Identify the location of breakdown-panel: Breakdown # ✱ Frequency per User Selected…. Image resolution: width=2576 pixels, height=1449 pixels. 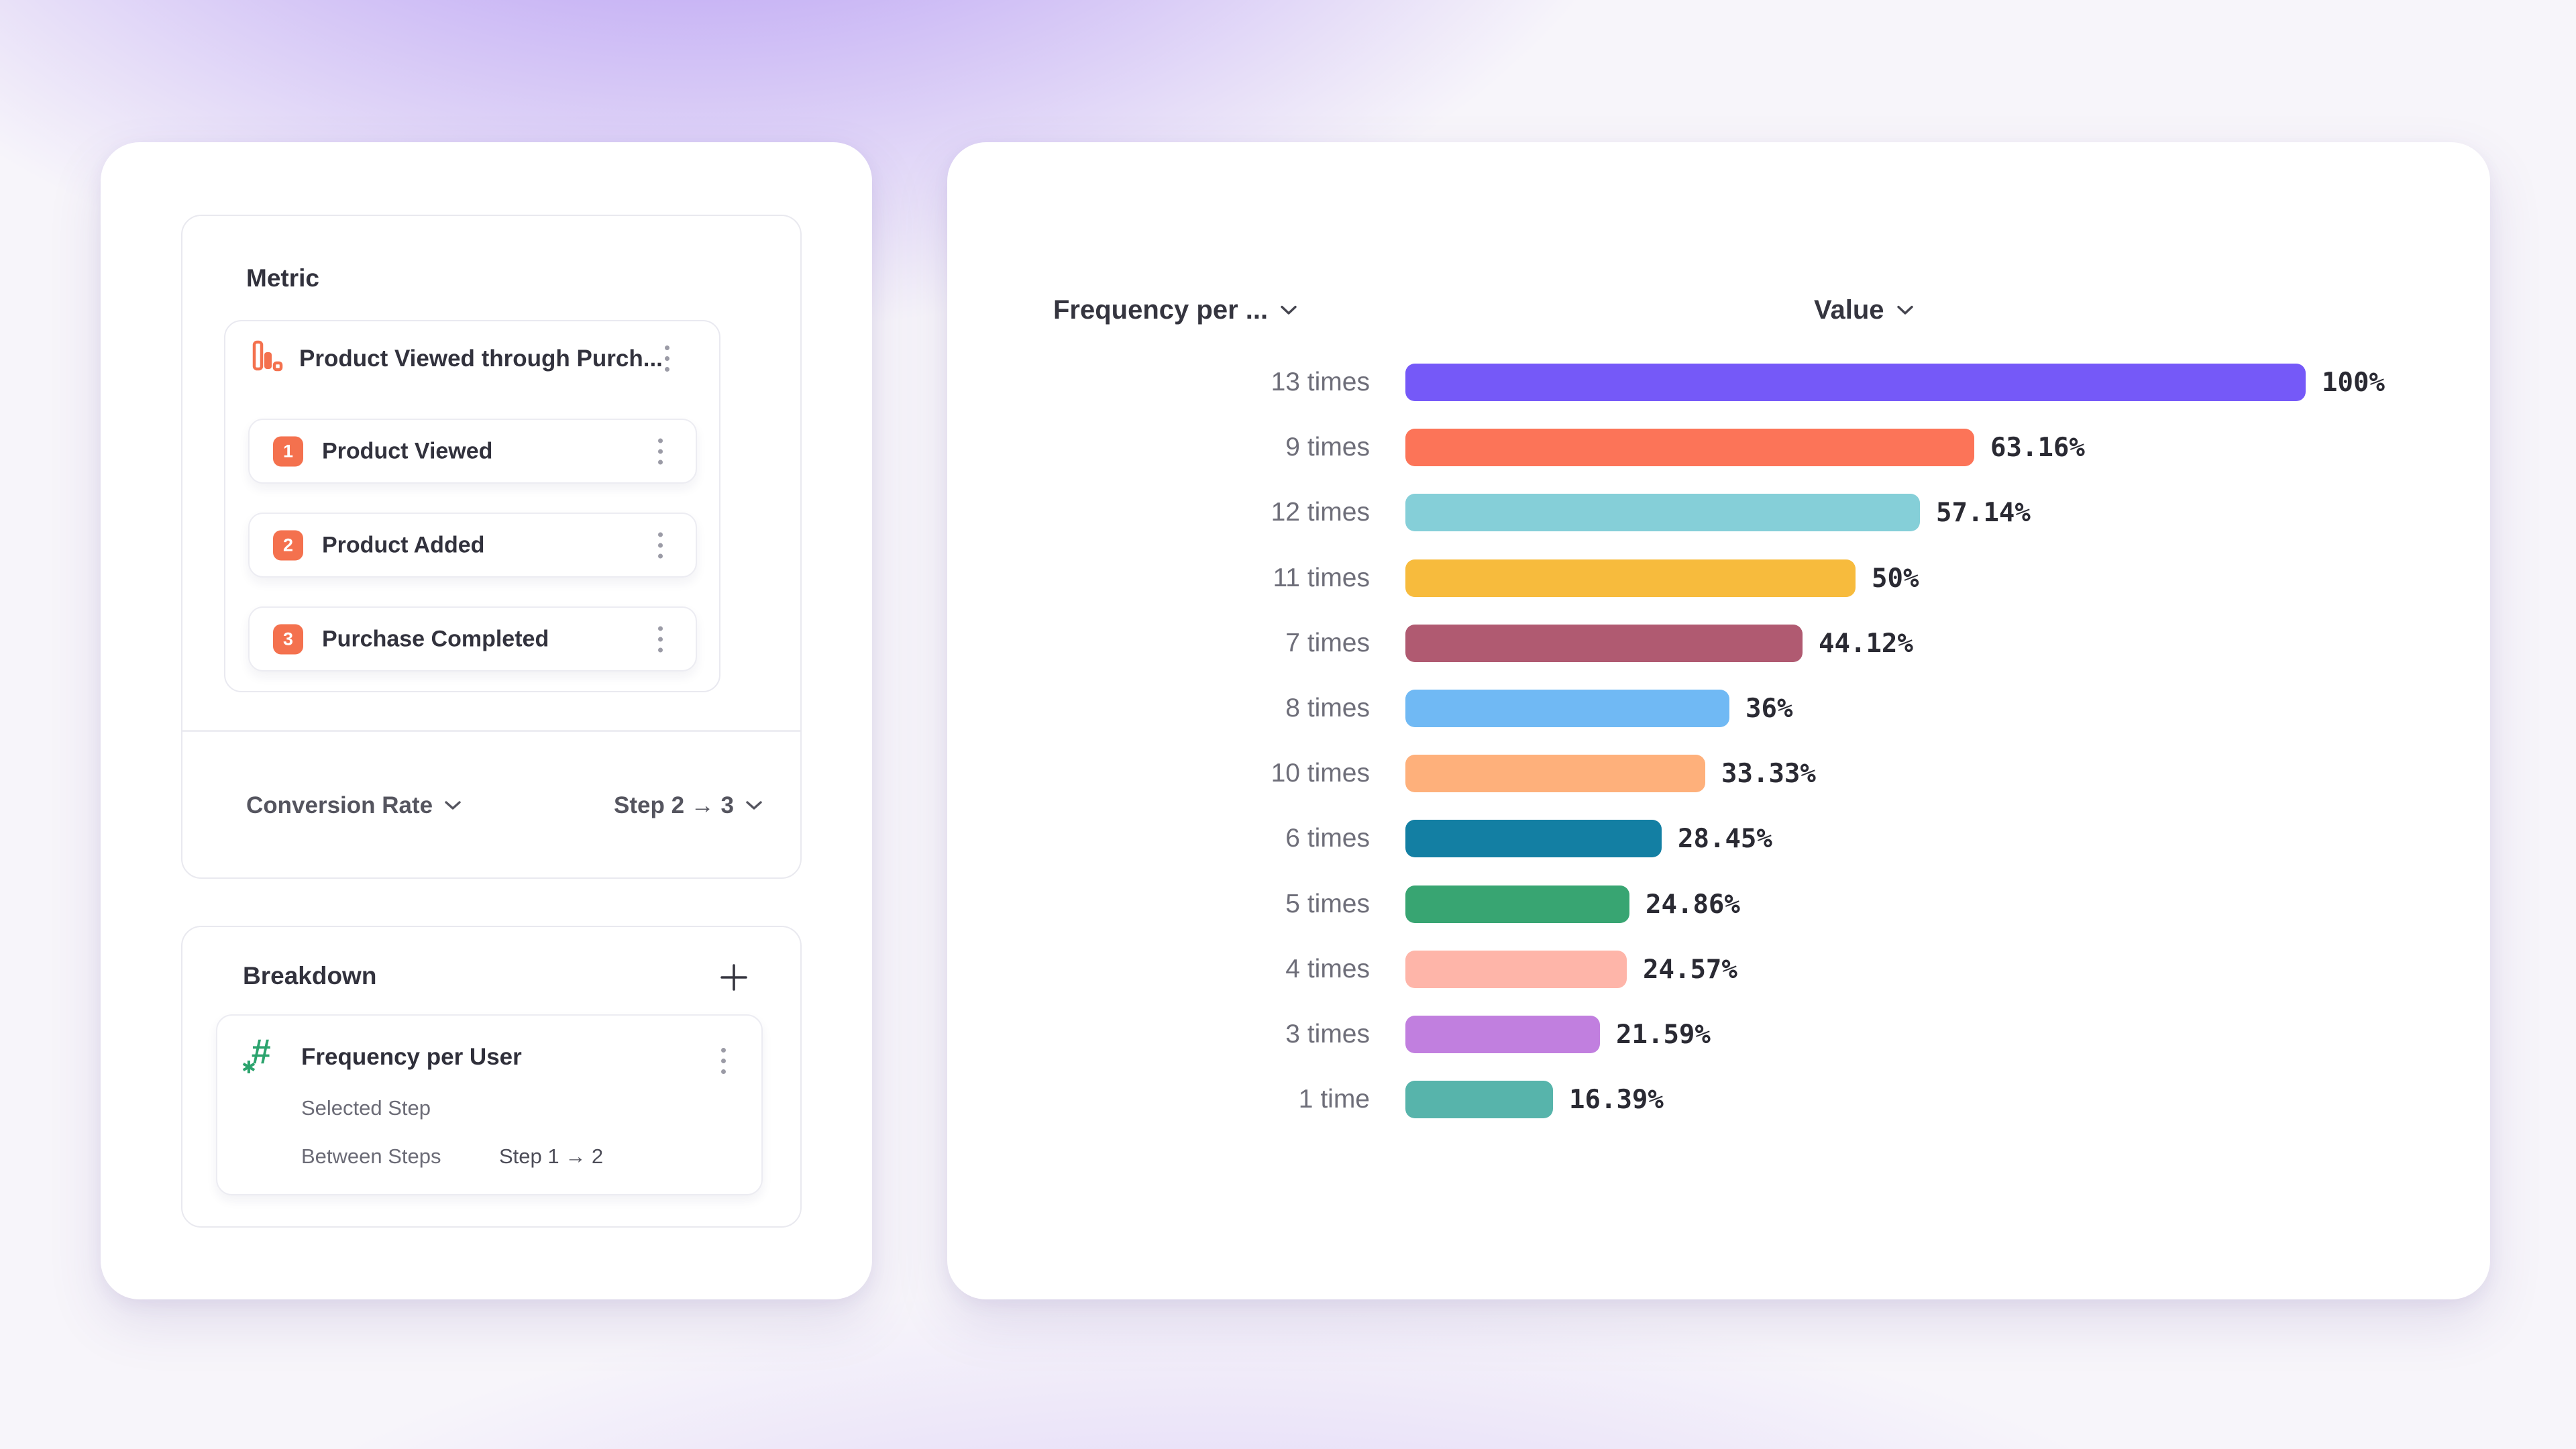
(491, 1077).